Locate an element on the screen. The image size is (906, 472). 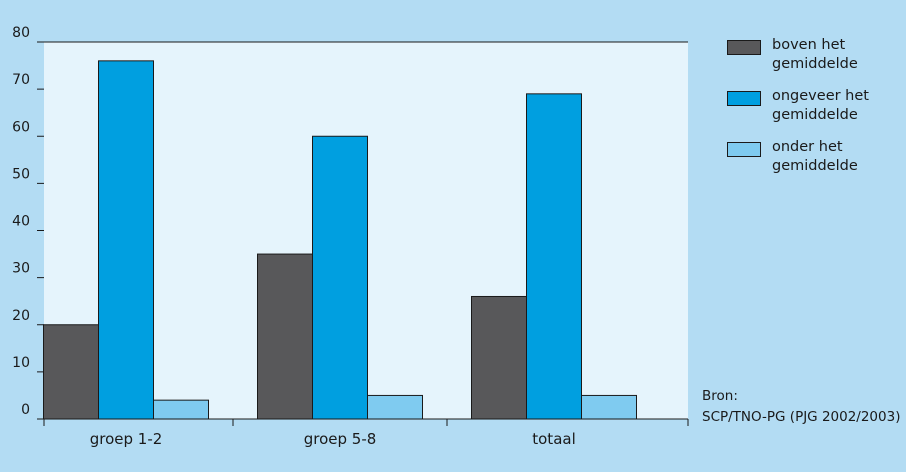
y-tick-label: 40 is located at coordinates (21, 222).